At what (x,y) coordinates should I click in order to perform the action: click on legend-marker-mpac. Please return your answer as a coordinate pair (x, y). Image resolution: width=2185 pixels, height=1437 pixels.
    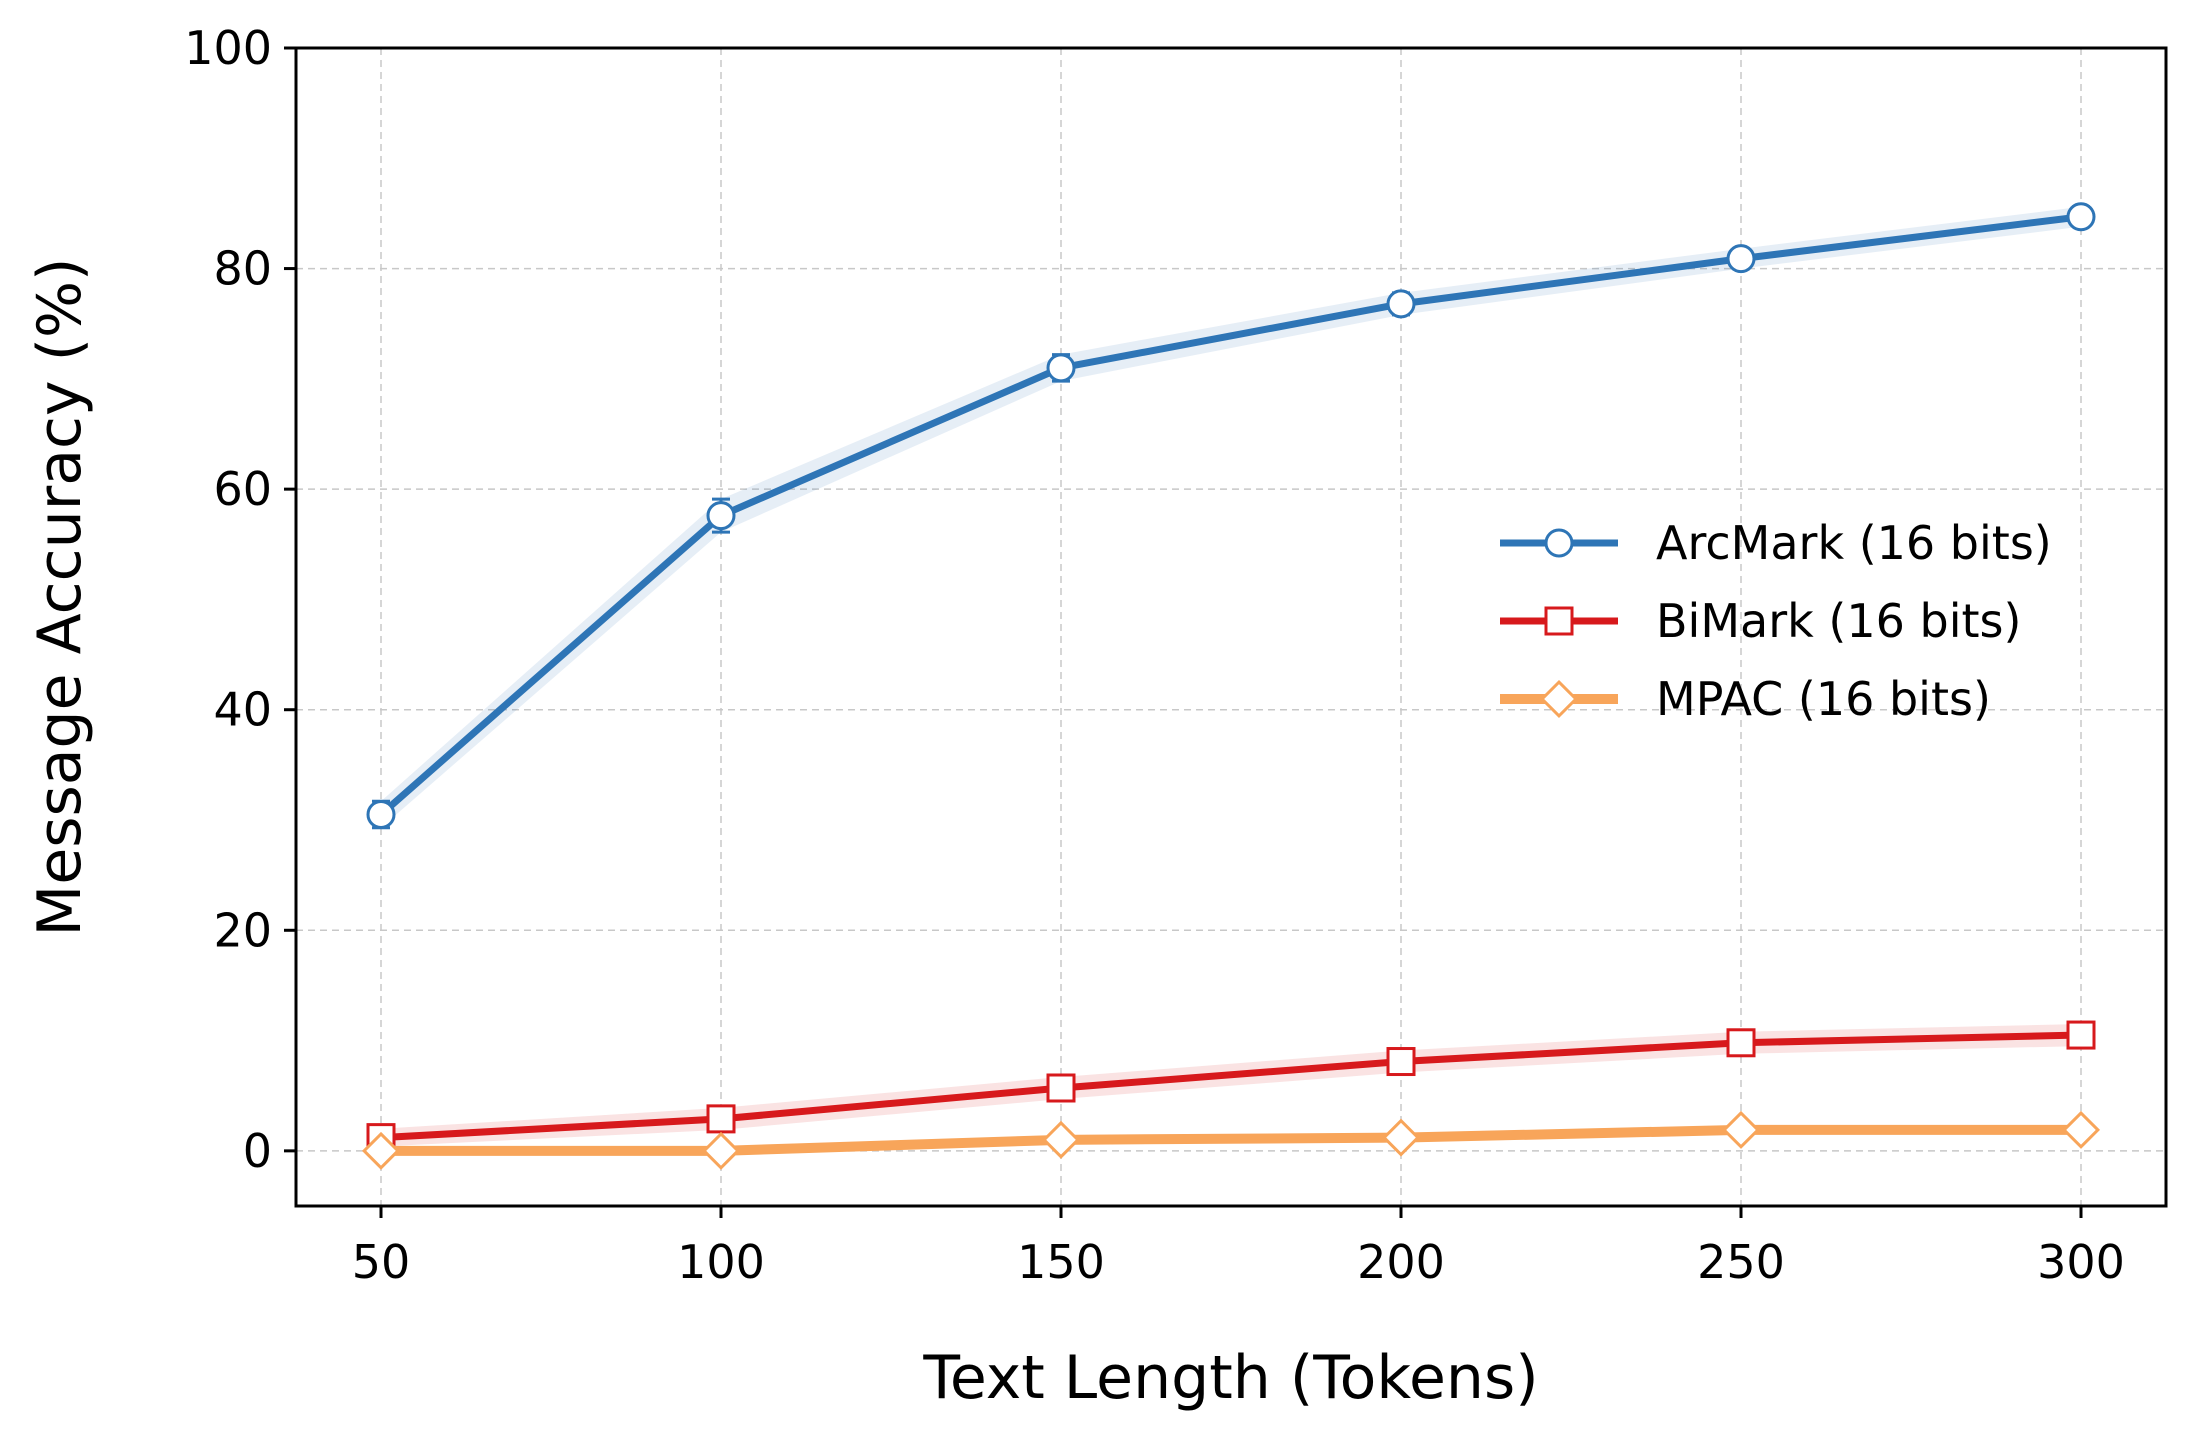
    Looking at the image, I should click on (1559, 699).